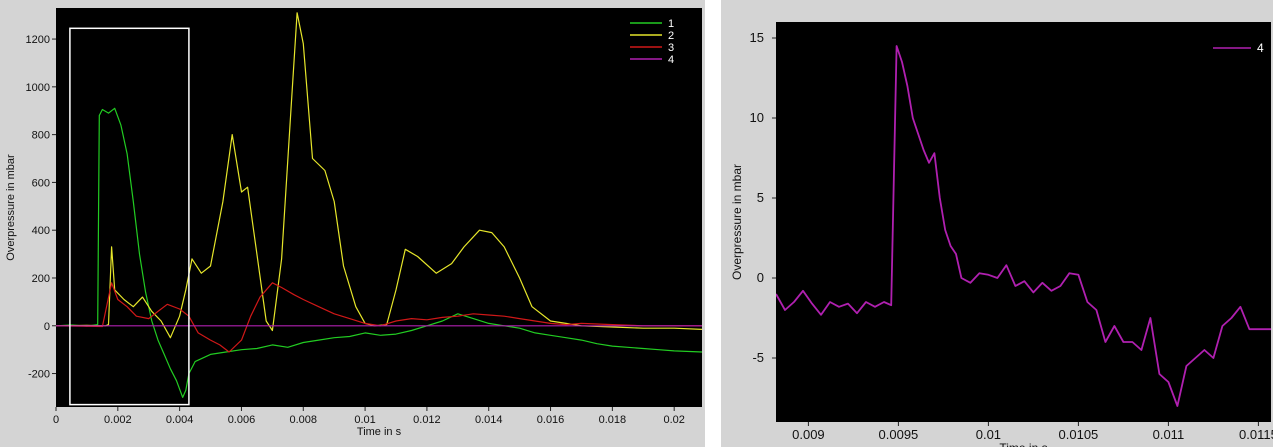 This screenshot has height=447, width=1273. What do you see at coordinates (757, 117) in the screenshot?
I see `y-tick-label: 10` at bounding box center [757, 117].